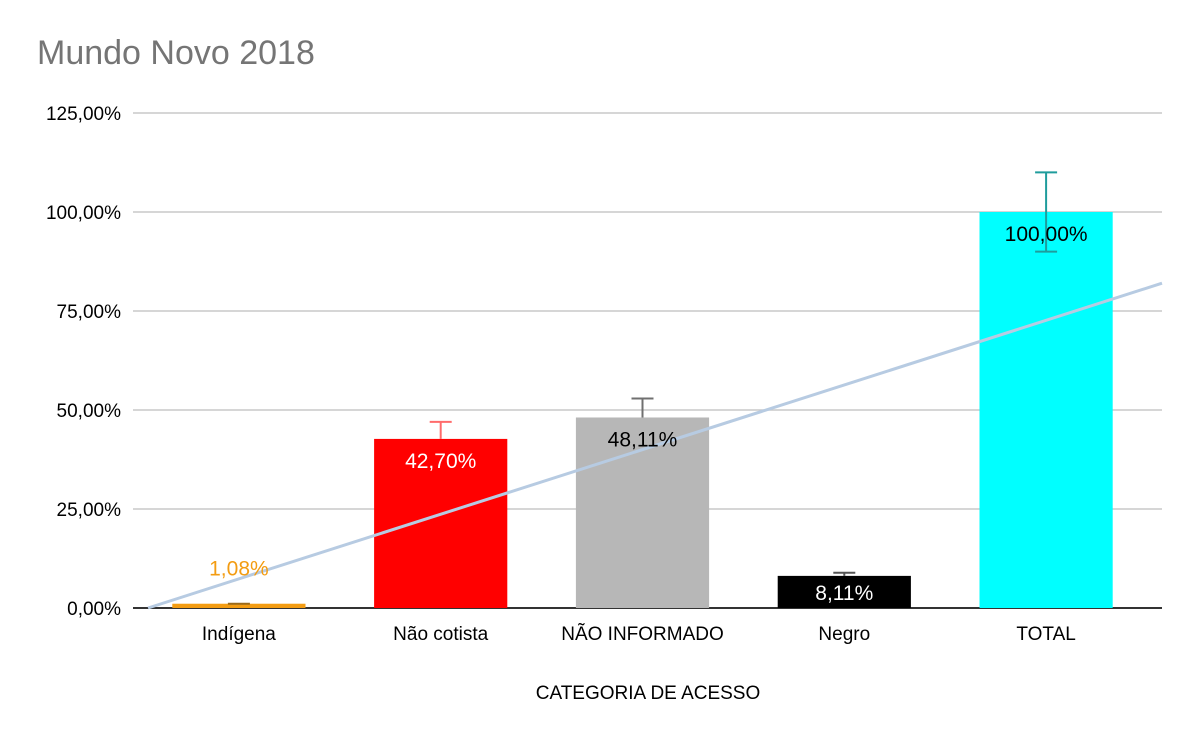 This screenshot has height=741, width=1200. Describe the element at coordinates (89, 411) in the screenshot. I see `y-tick-label: 50,00%` at that location.